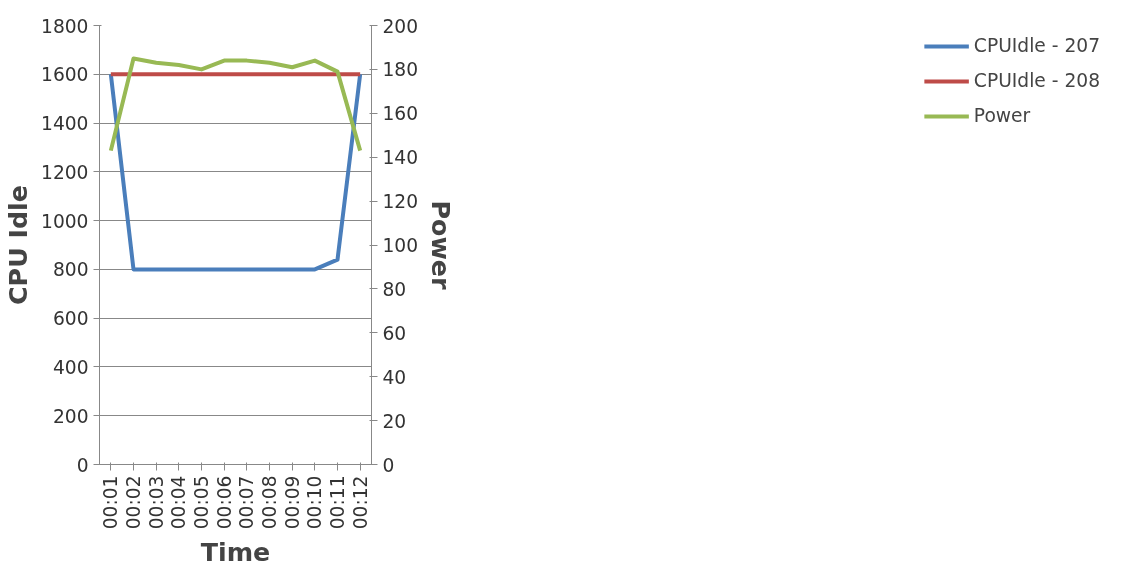 The width and height of the screenshot is (1122, 579). Describe the element at coordinates (400, 245) in the screenshot. I see `y2-tick-label: 100` at that location.